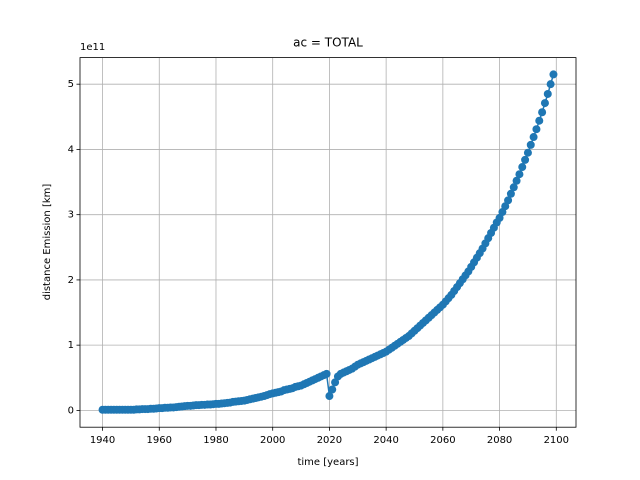  I want to click on y-tick-label: 1, so click(71, 345).